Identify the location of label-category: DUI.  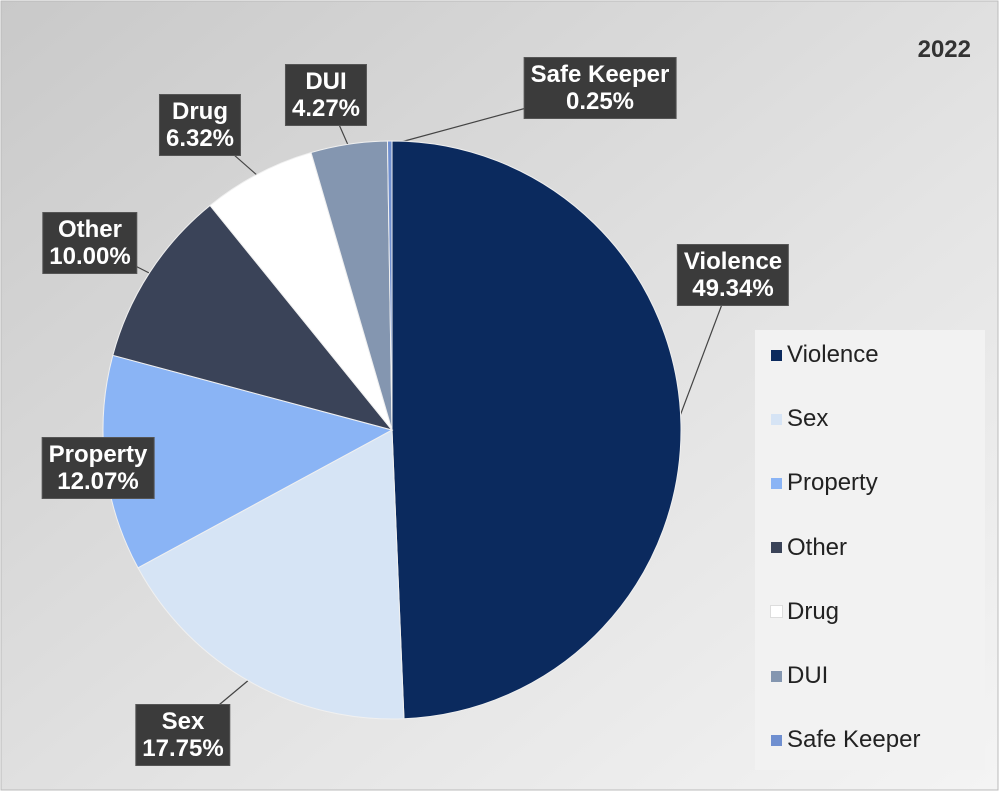
(326, 81).